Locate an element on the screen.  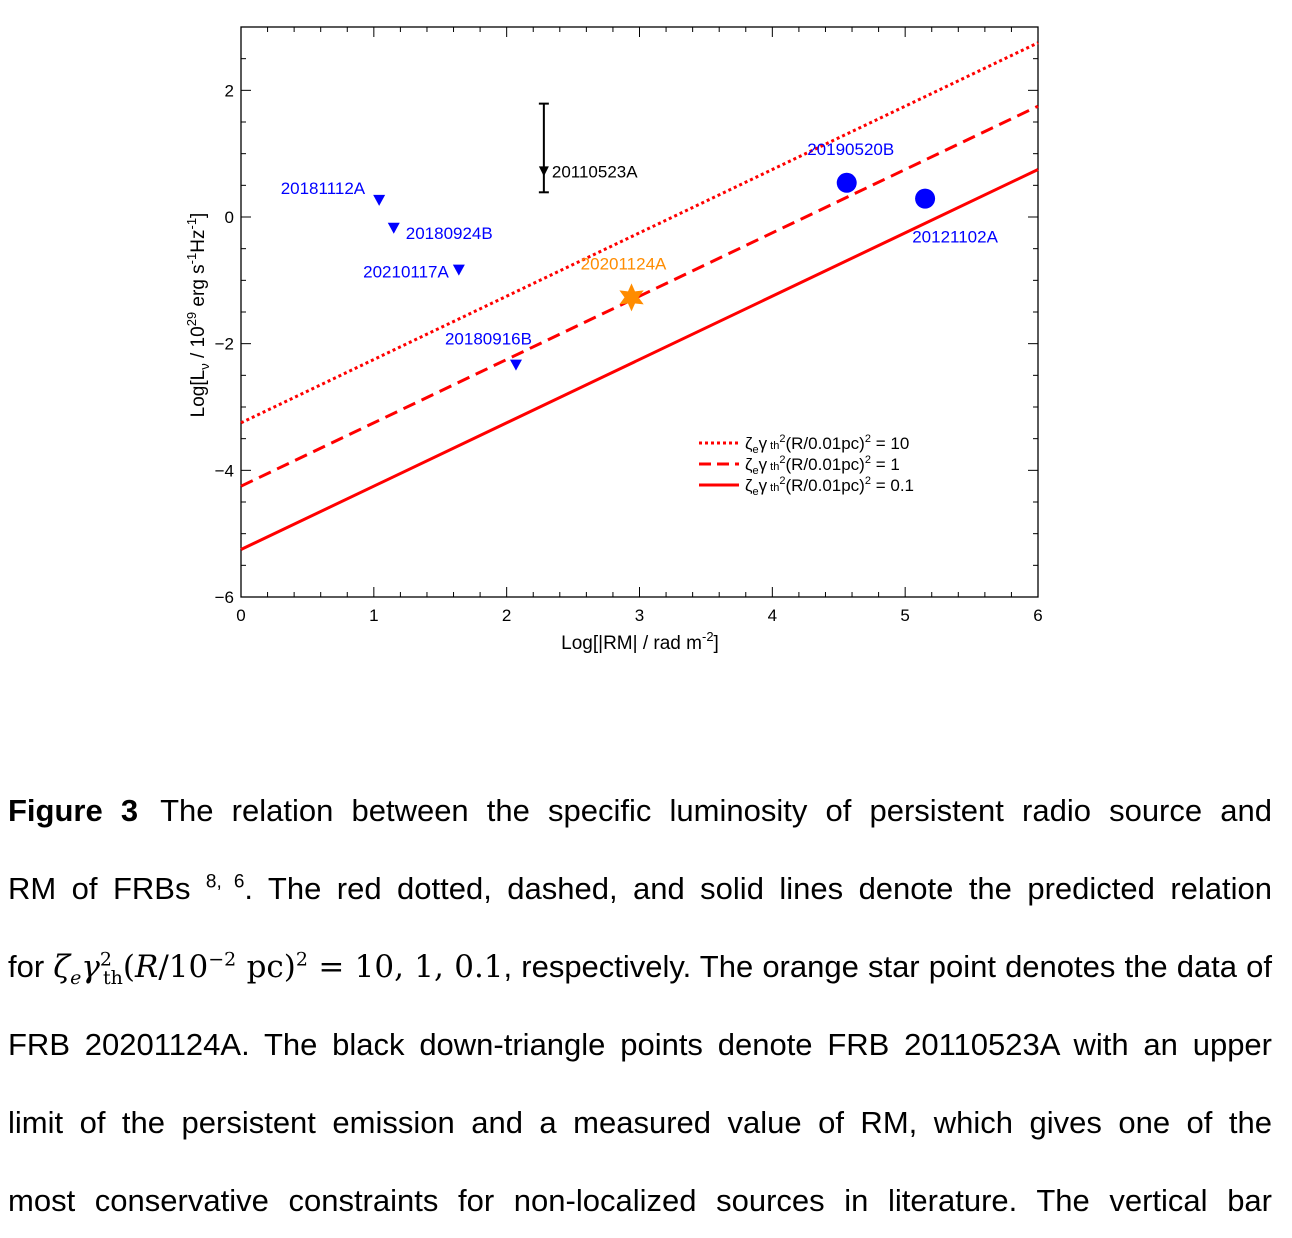
point-20121102A: 20121102A is located at coordinates (955, 217).